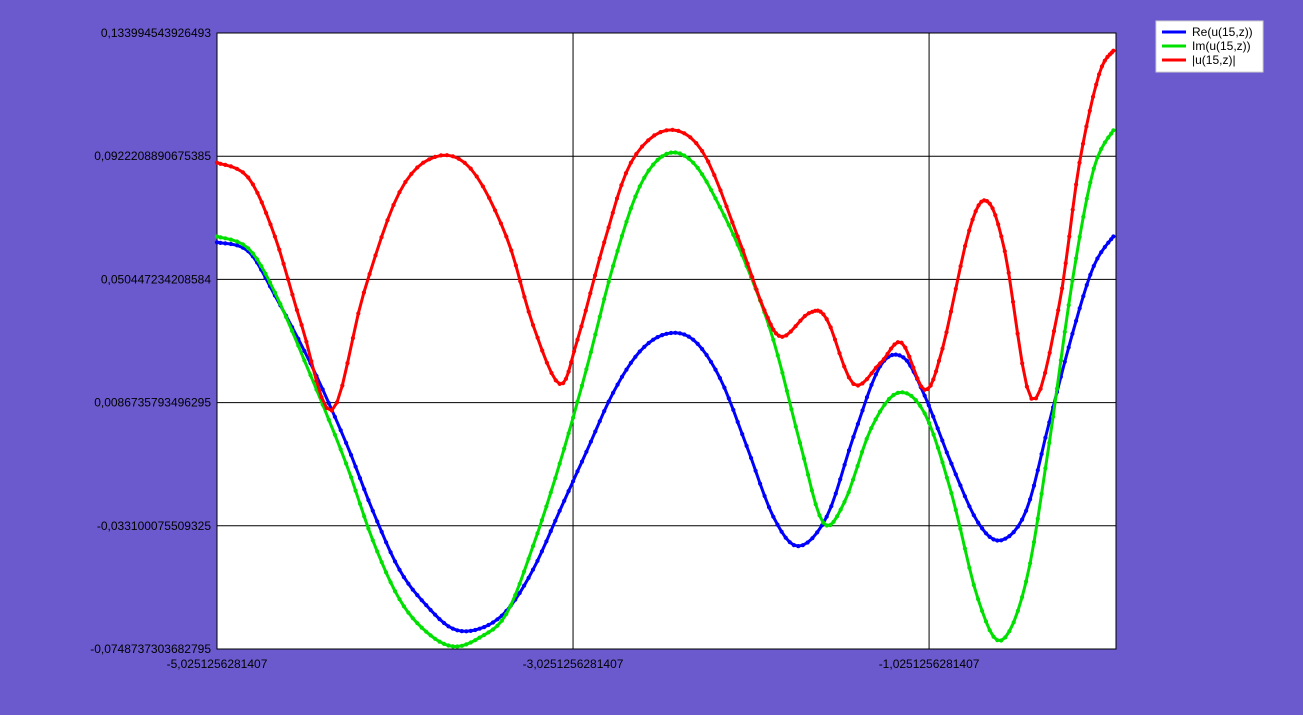 The image size is (1303, 715). Describe the element at coordinates (156, 279) in the screenshot. I see `y-tick-label: 0,050447234208584` at that location.